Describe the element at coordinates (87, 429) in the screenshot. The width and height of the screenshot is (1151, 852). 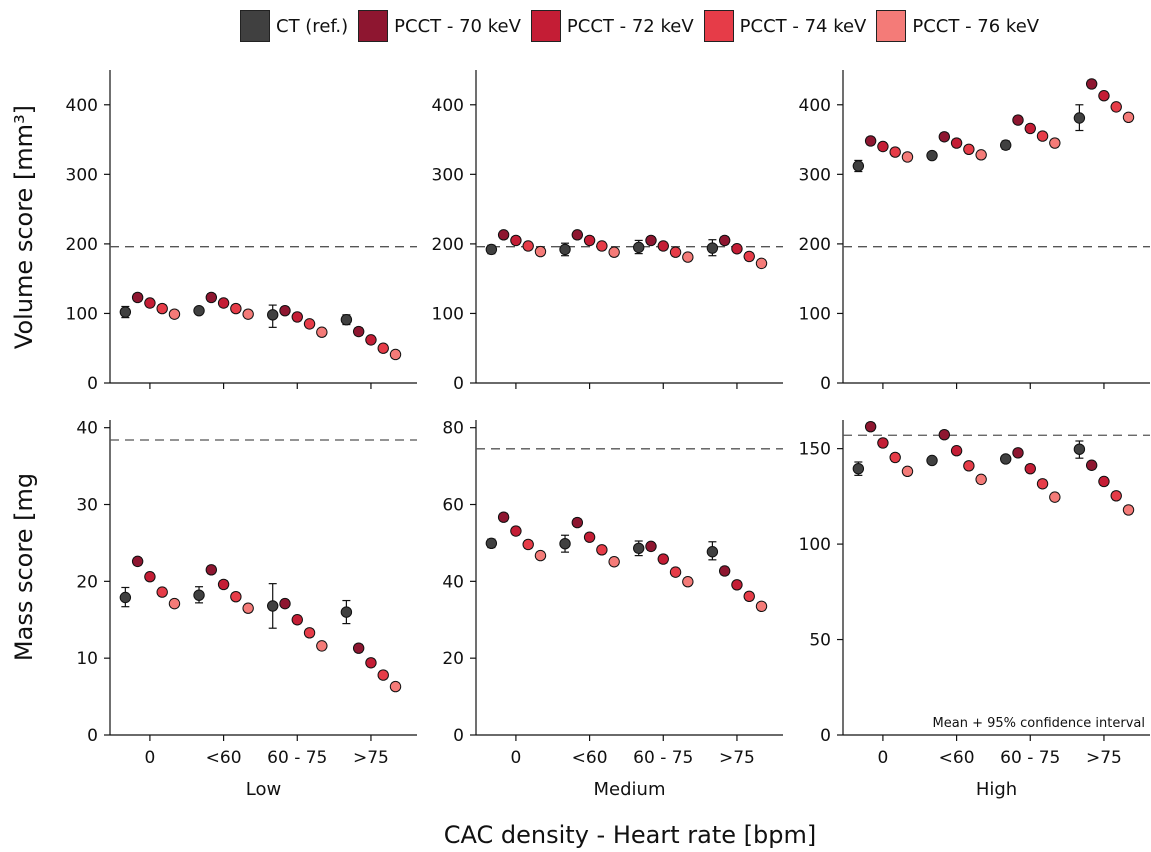
I see `y-tick-label: 40` at that location.